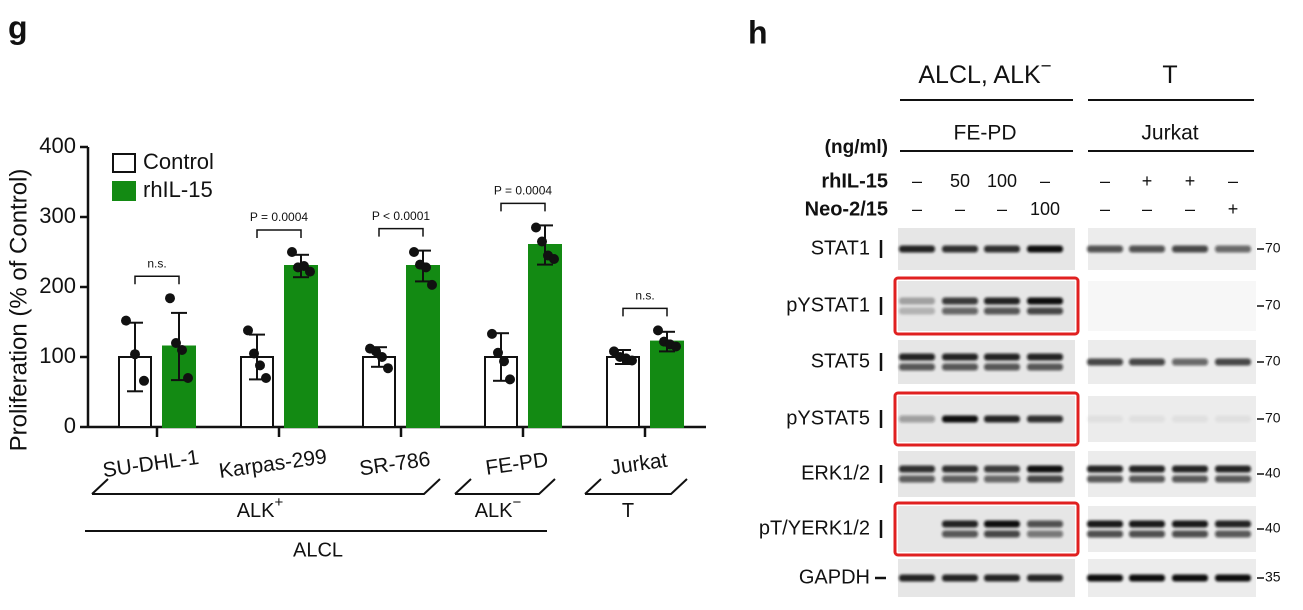 This screenshot has width=1303, height=610. Describe the element at coordinates (828, 305) in the screenshot. I see `blot-row-label: pYSTAT1` at that location.